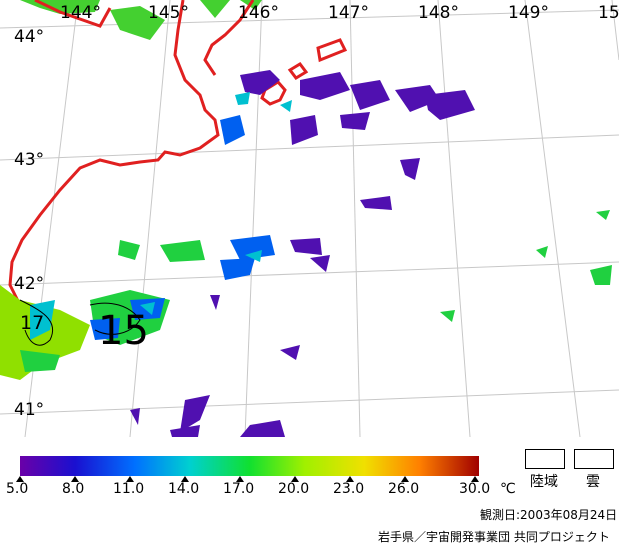 The image size is (619, 546). What do you see at coordinates (294, 489) in the screenshot?
I see `colorbar-tick-label: 20.0` at bounding box center [294, 489].